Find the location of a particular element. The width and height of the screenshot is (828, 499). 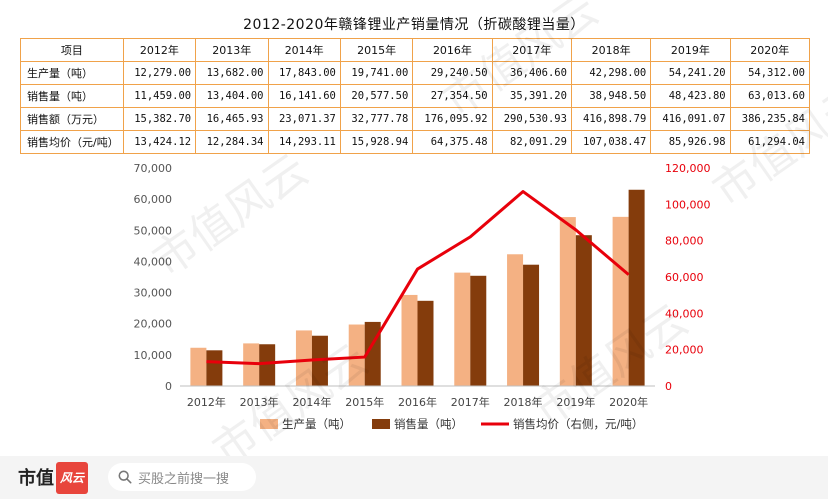

table-cell: 13,404.00 is located at coordinates (232, 96).